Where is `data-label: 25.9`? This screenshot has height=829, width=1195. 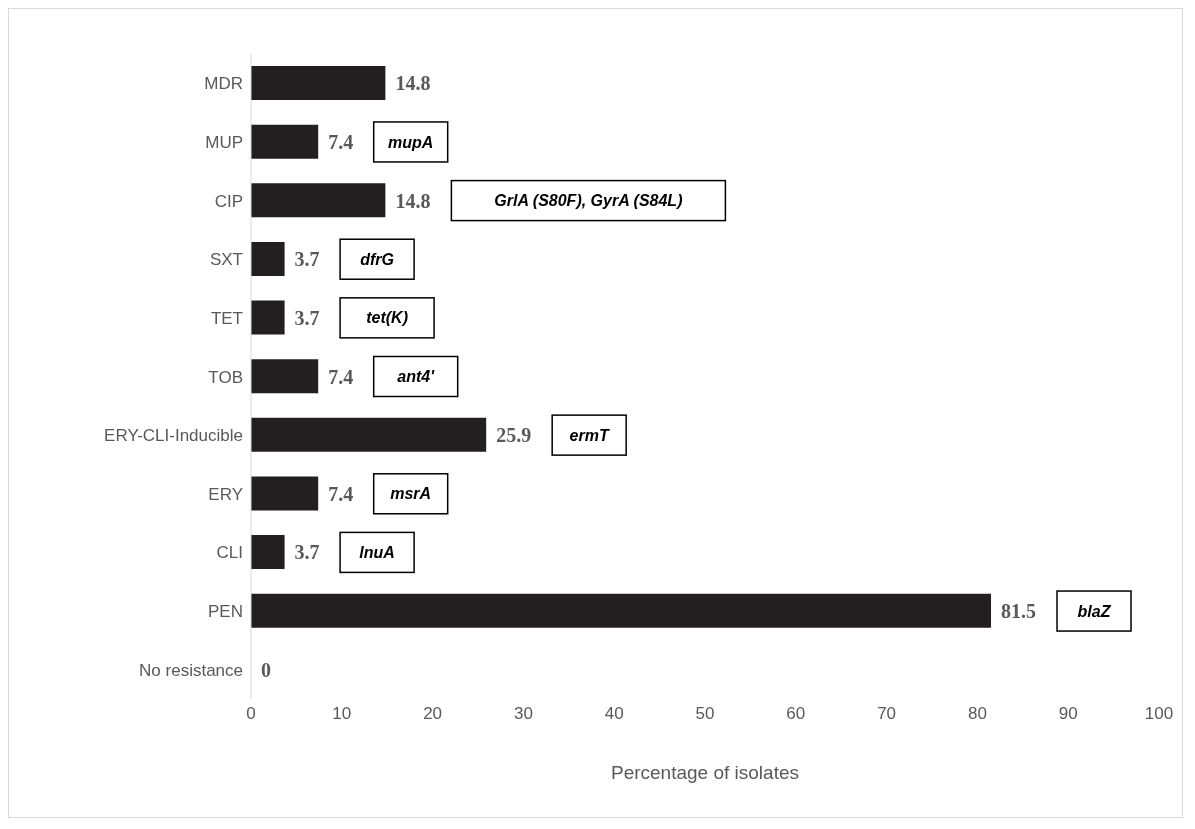 data-label: 25.9 is located at coordinates (514, 435).